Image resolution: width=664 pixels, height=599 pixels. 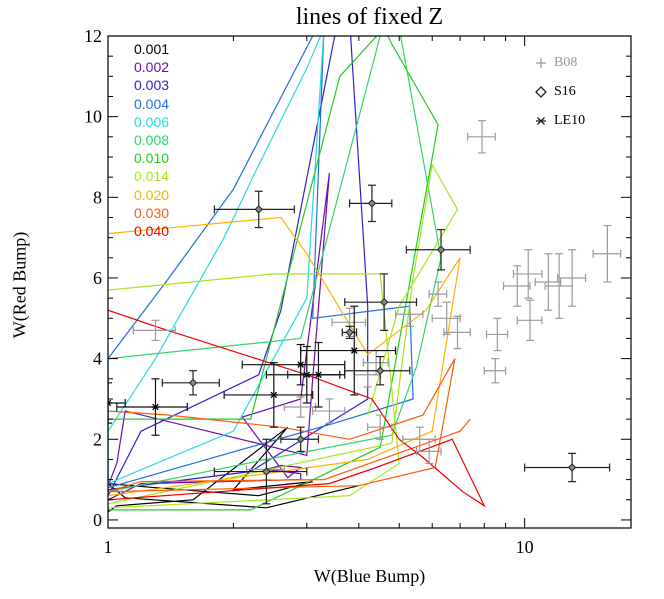 What do you see at coordinates (152, 85) in the screenshot?
I see `legend-z-0.003: 0.003` at bounding box center [152, 85].